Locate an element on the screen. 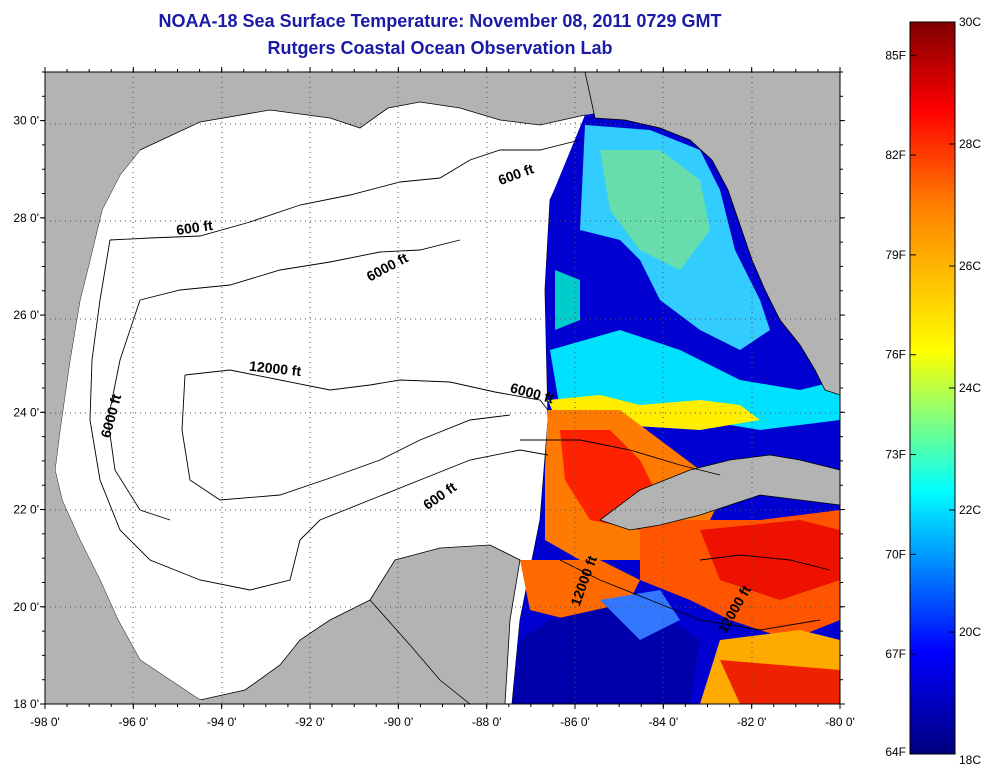 The width and height of the screenshot is (992, 770). colorbar-f-label: 85F is located at coordinates (895, 55).